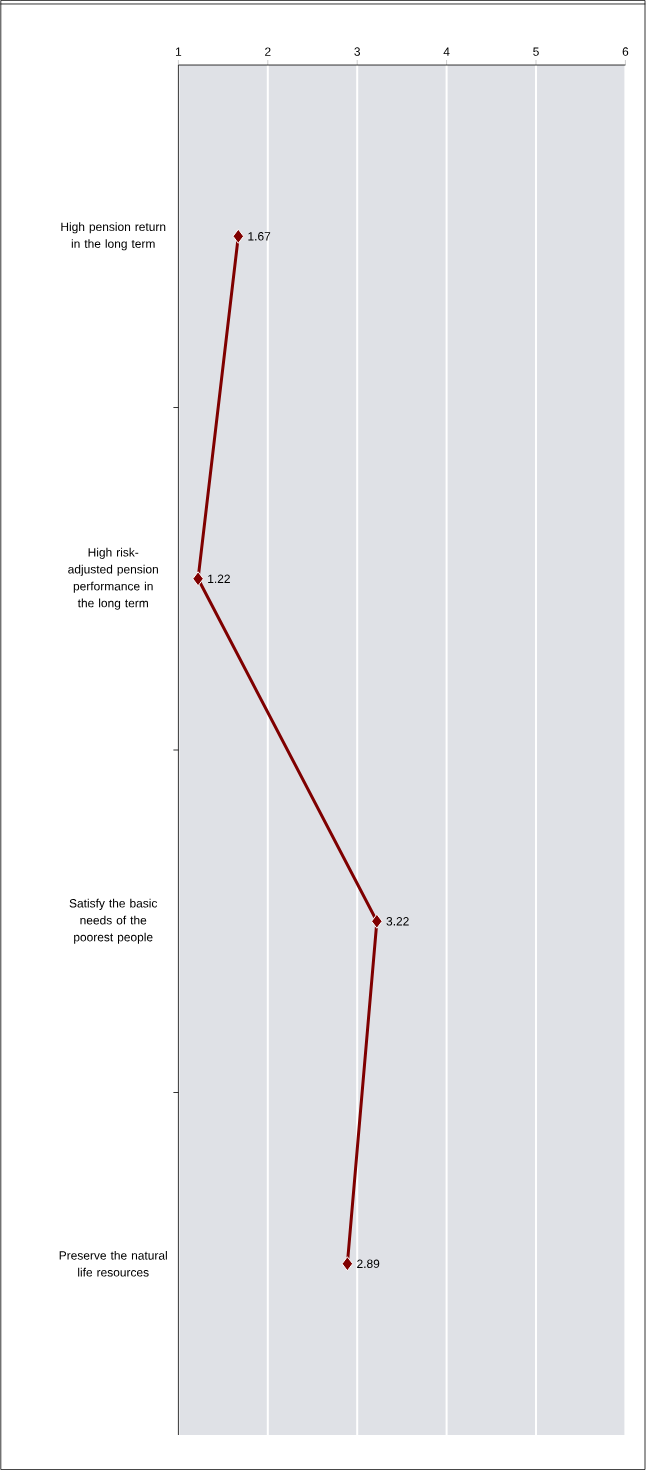 This screenshot has width=646, height=1470. Describe the element at coordinates (113, 1263) in the screenshot. I see `y-tick-label: Preserve the natural life resources` at that location.